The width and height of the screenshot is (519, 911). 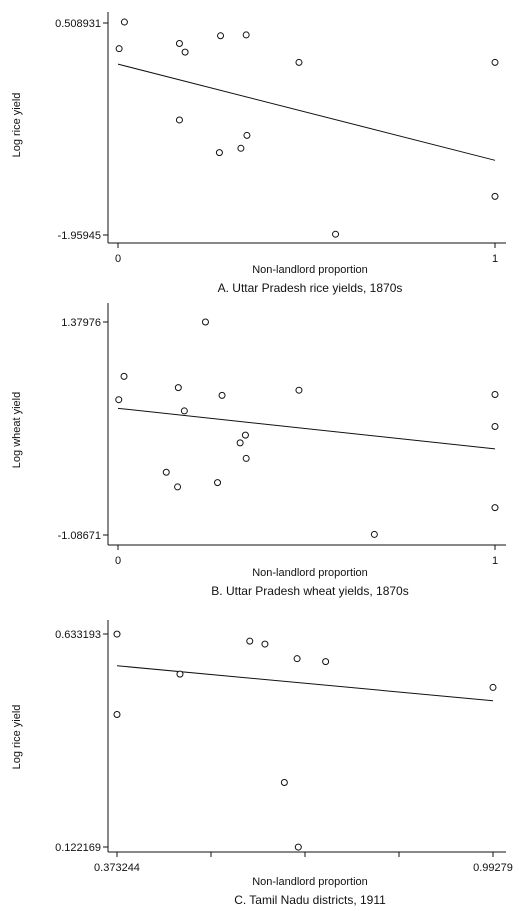 What do you see at coordinates (493, 868) in the screenshot?
I see `x-tick-label: 0.99279` at bounding box center [493, 868].